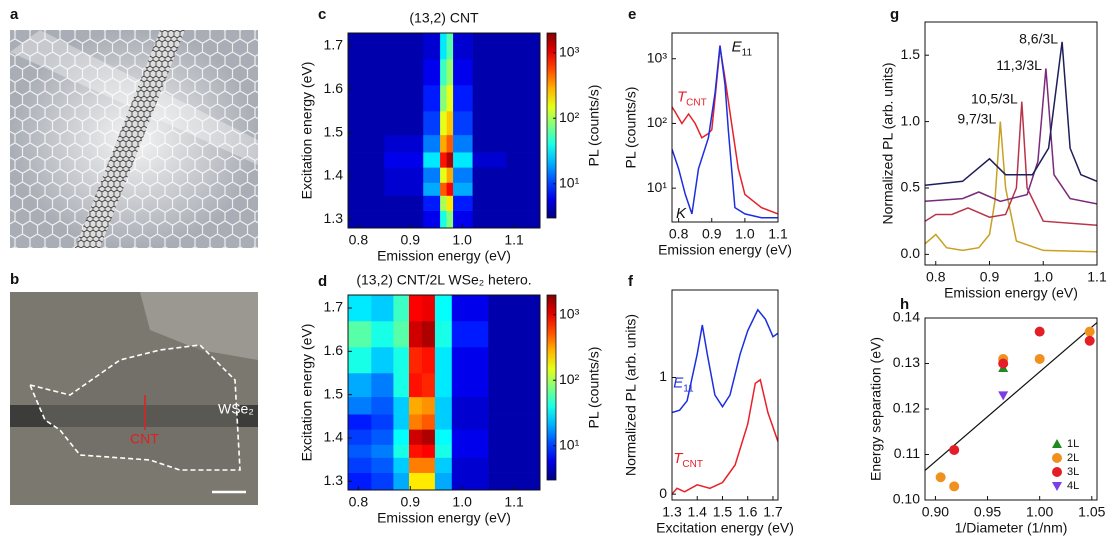 The width and height of the screenshot is (1107, 539). Describe the element at coordinates (334, 88) in the screenshot. I see `y-tick-label: 1.6` at that location.